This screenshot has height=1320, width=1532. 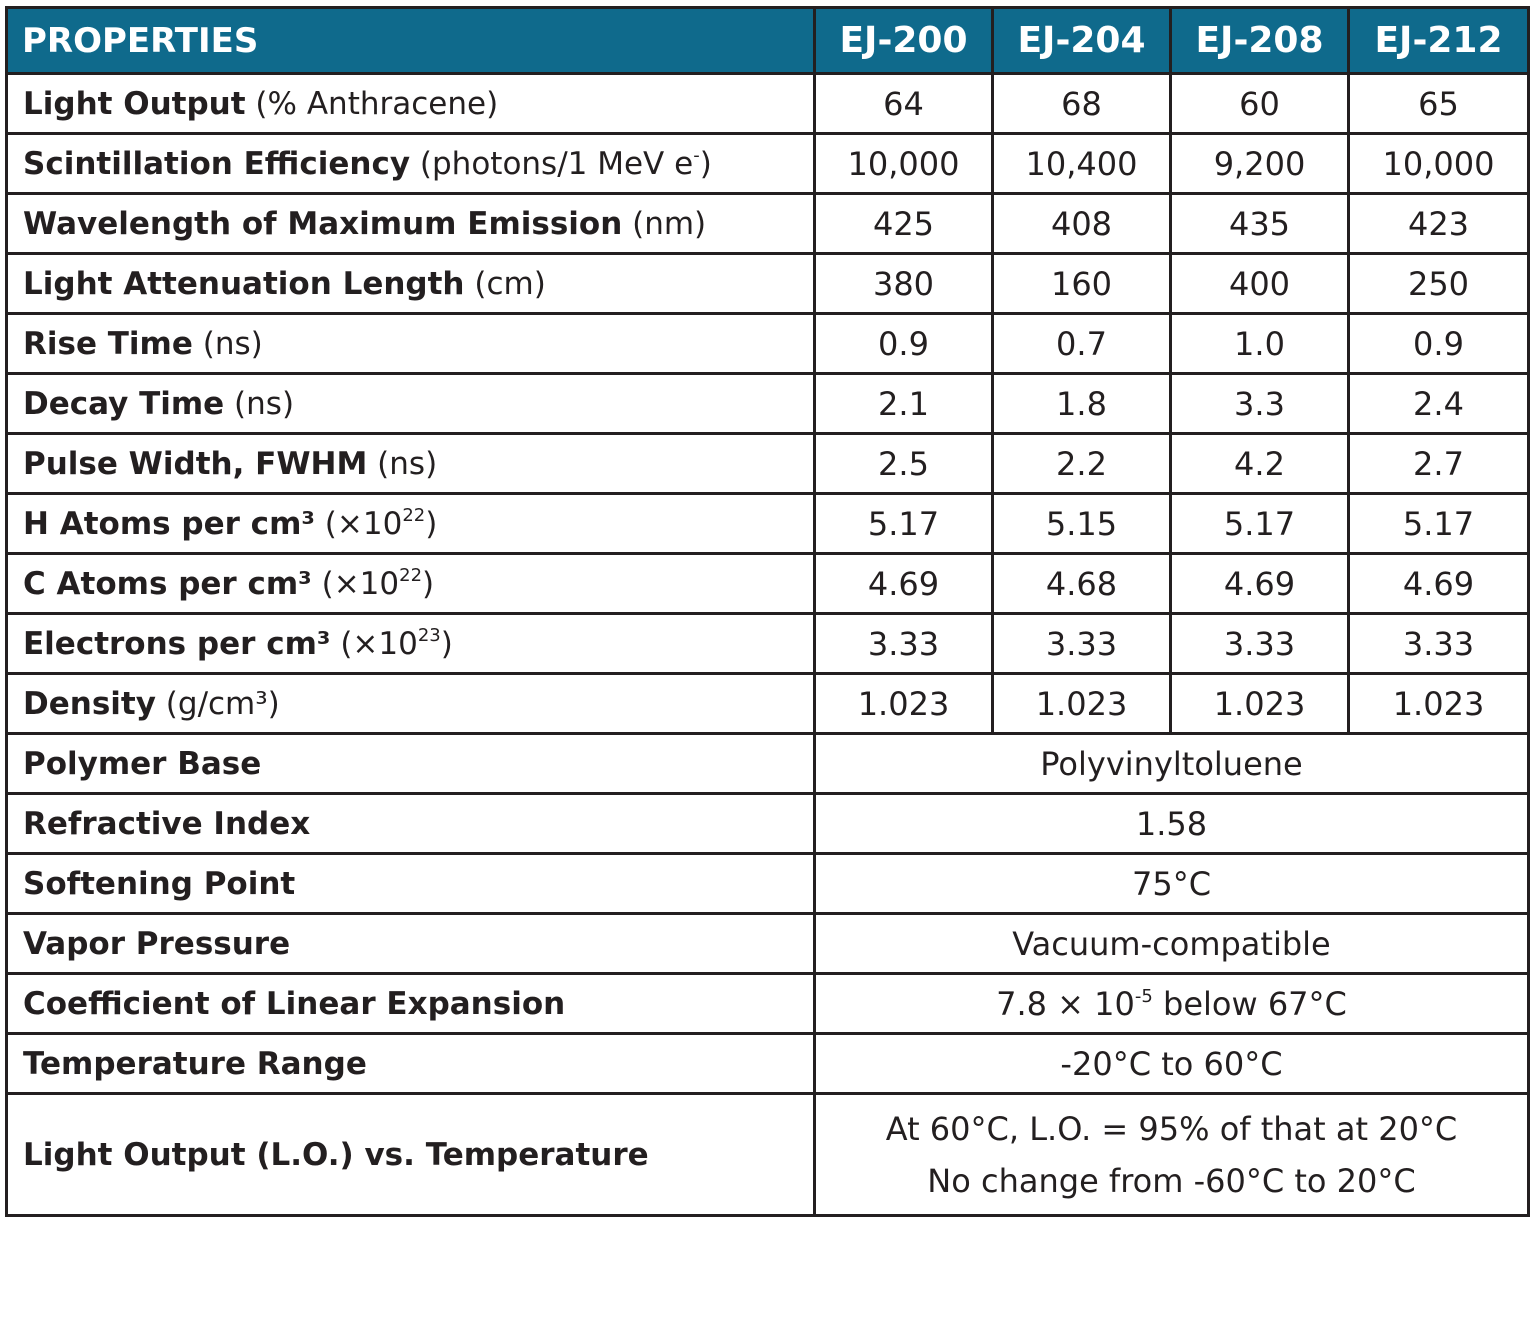 I want to click on shared-value: 75°C, so click(x=1171, y=883).